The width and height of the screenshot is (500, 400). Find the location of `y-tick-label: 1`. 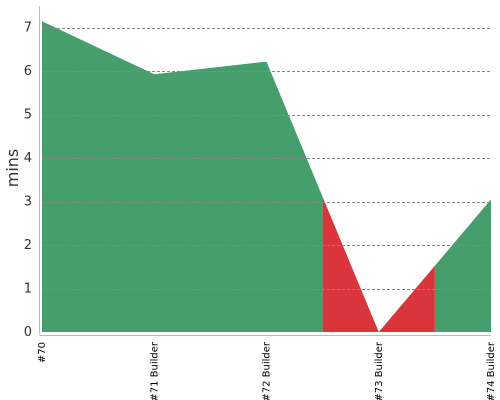

y-tick-label: 1 is located at coordinates (28, 289).